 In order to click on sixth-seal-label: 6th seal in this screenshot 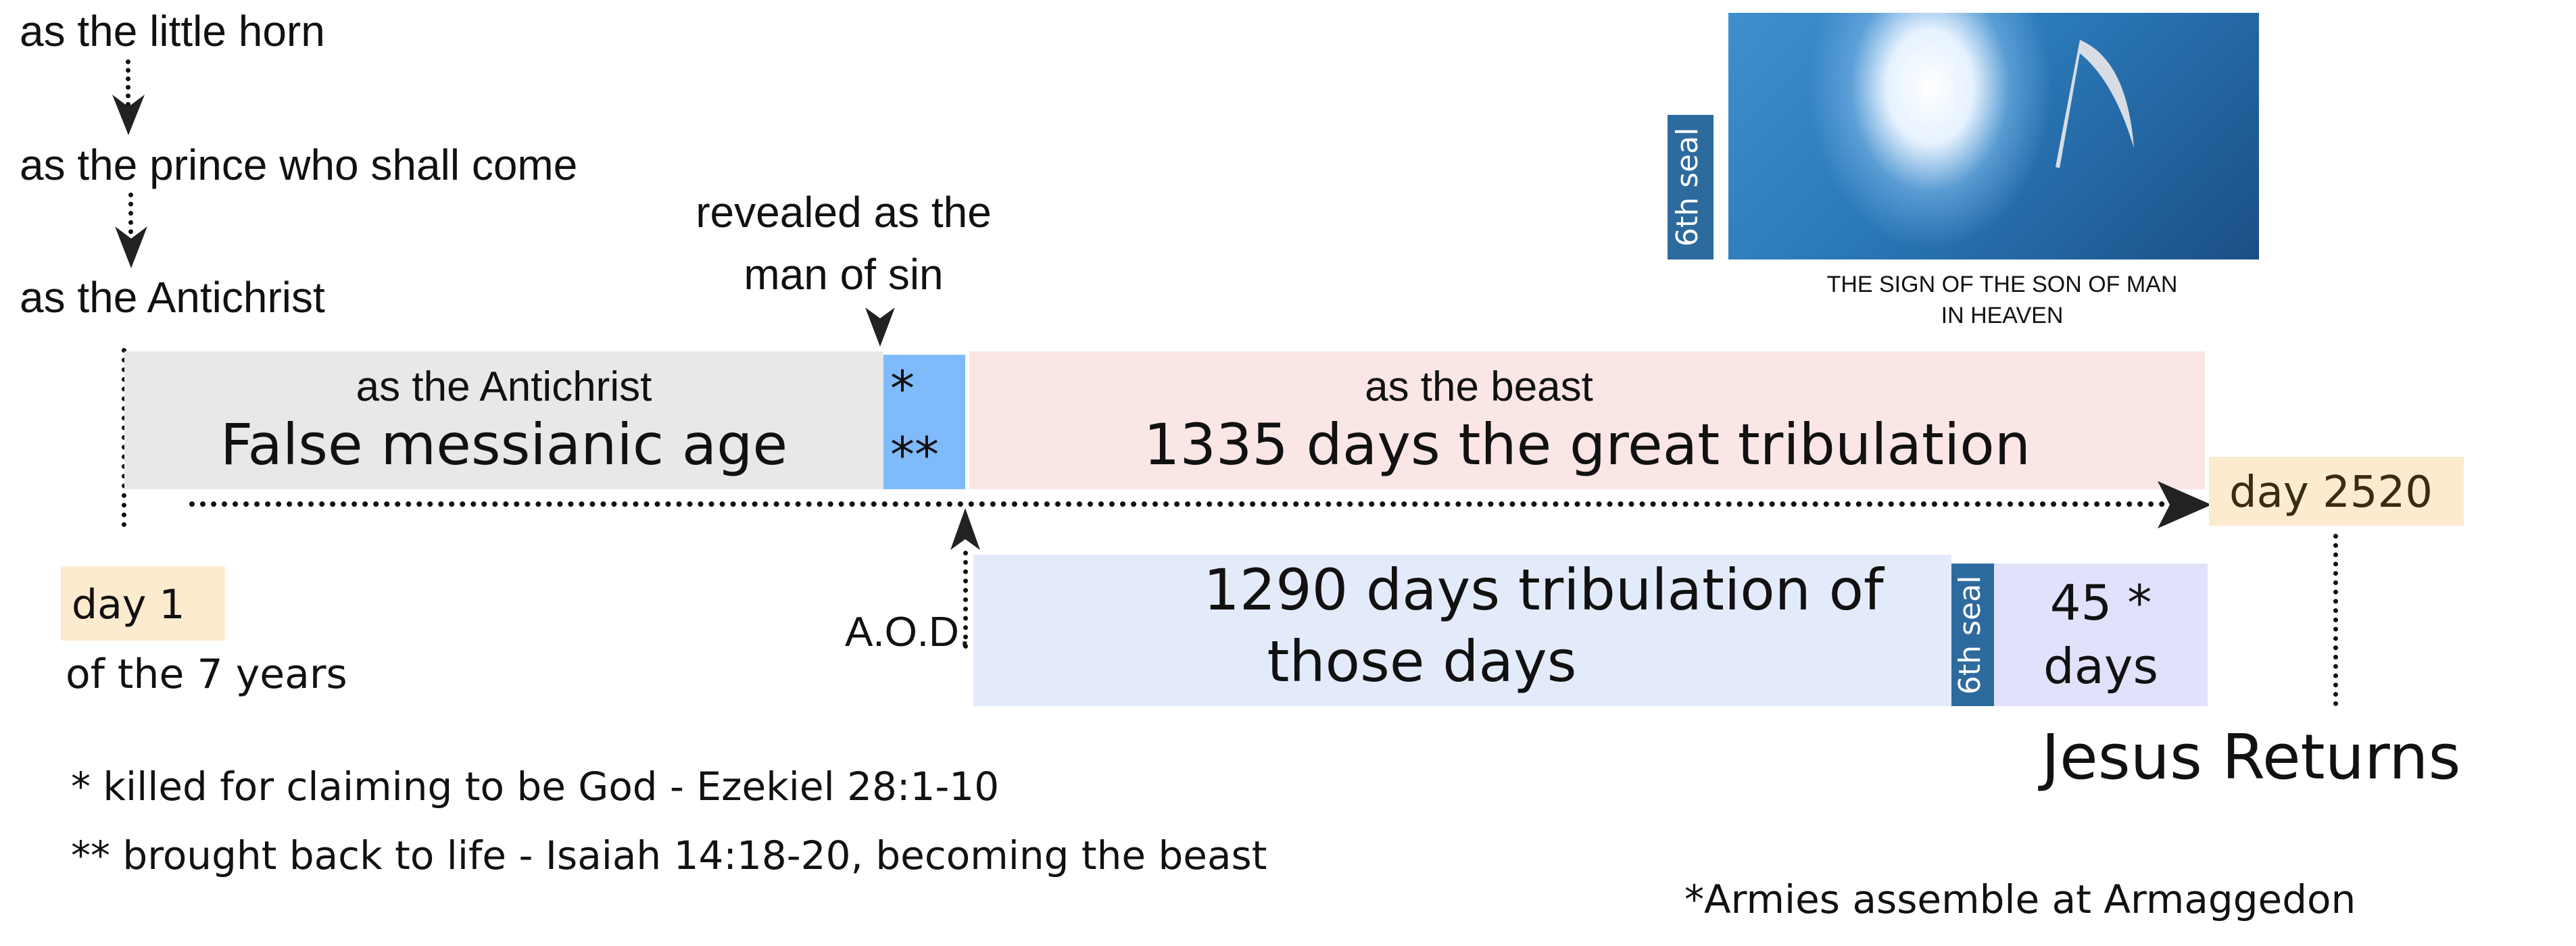, I will do `click(1970, 635)`.